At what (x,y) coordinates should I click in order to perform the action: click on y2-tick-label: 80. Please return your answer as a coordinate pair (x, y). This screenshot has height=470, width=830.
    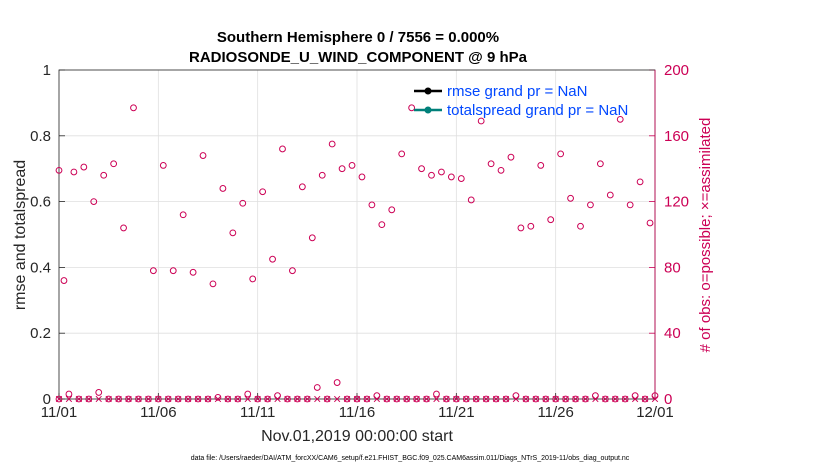
    Looking at the image, I should click on (672, 267).